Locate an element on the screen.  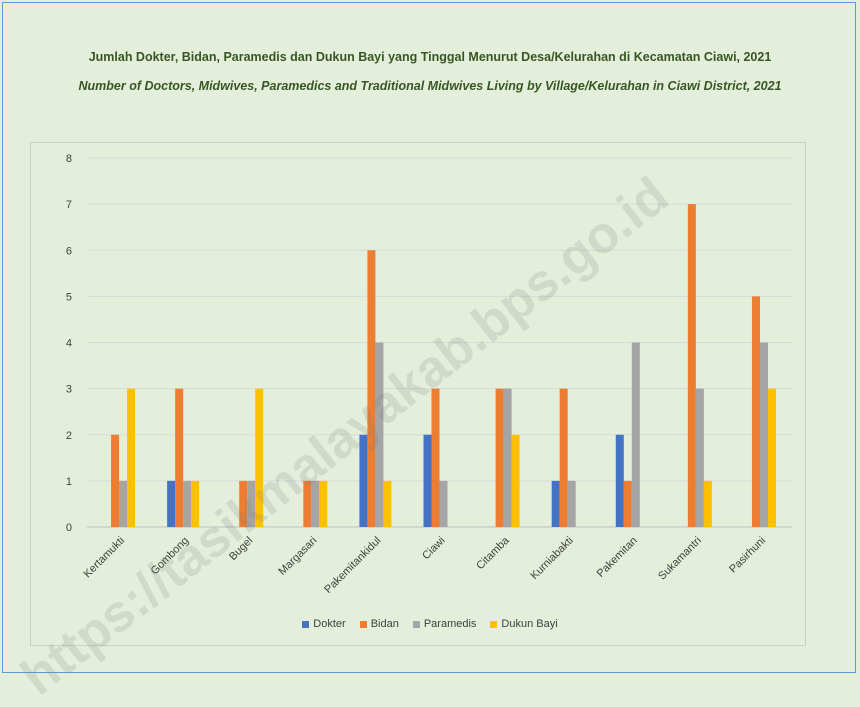
x-tick-label: Pakemitan is located at coordinates (617, 557).